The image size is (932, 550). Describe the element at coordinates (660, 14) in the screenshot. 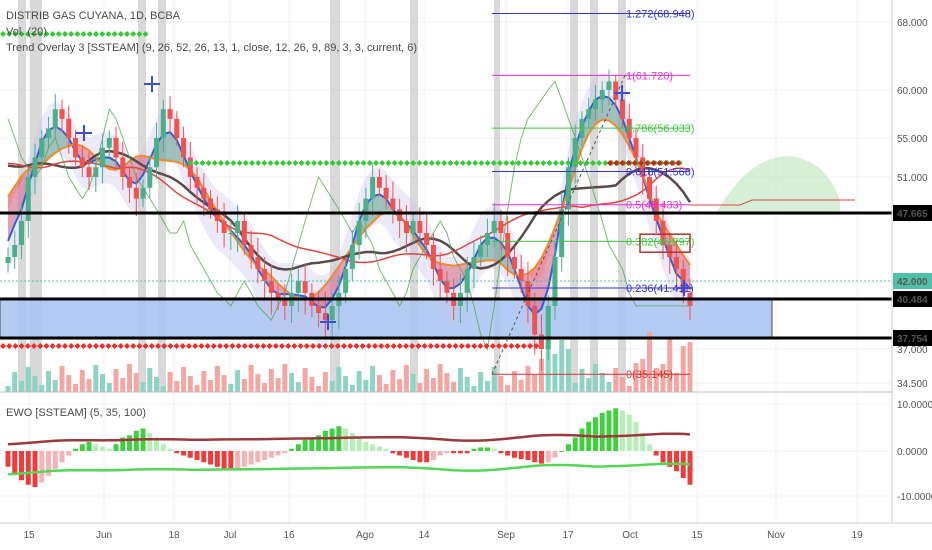

I see `fib-label-0: 1.272(68.948)` at that location.